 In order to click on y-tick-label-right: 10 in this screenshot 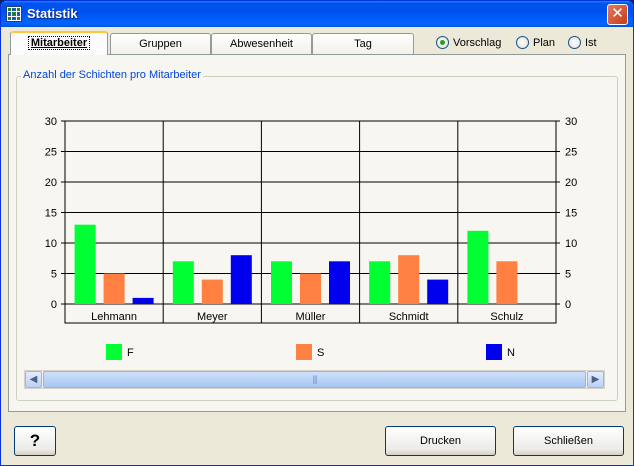, I will do `click(571, 244)`.